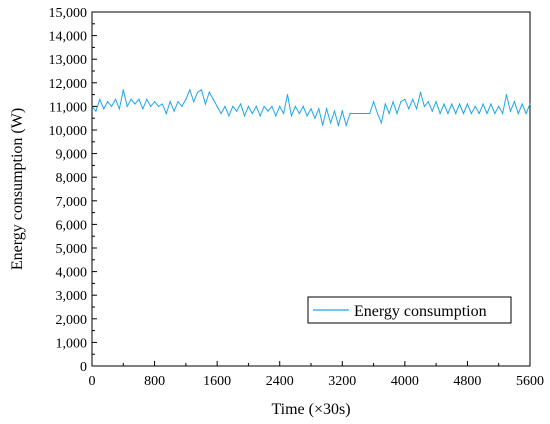 The height and width of the screenshot is (424, 550). I want to click on y-tick-label: 9,000, so click(72, 155).